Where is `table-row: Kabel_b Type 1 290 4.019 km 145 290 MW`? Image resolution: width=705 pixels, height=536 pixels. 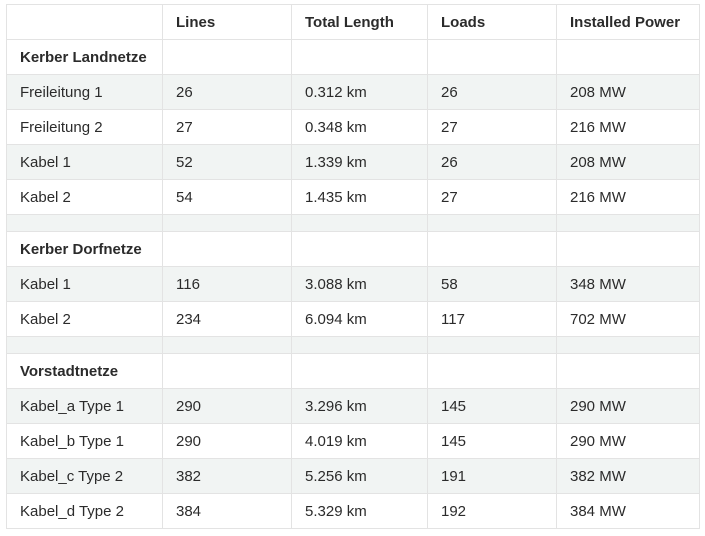 table-row: Kabel_b Type 1 290 4.019 km 145 290 MW is located at coordinates (353, 441).